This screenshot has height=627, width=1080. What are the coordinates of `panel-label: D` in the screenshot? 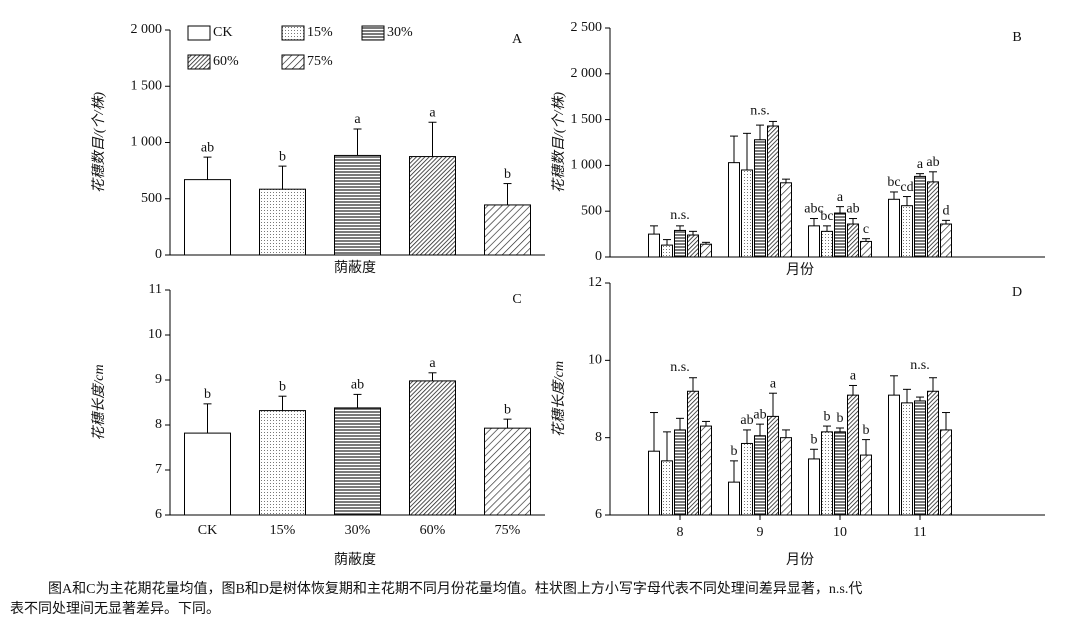 It's located at (1017, 292).